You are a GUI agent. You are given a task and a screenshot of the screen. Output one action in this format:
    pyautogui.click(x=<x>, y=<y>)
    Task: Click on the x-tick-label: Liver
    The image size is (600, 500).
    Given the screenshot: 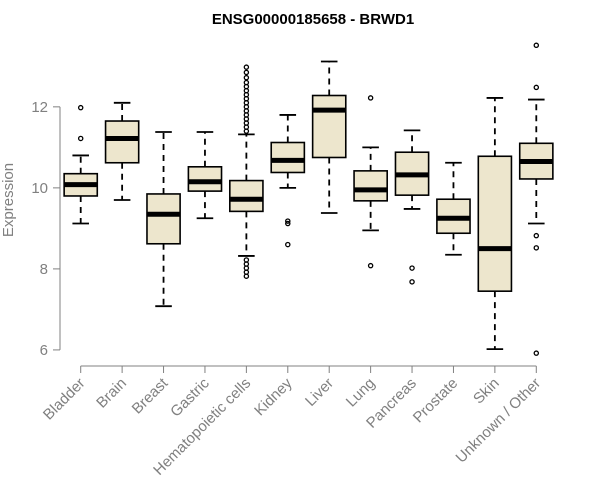 What is the action you would take?
    pyautogui.click(x=319, y=392)
    